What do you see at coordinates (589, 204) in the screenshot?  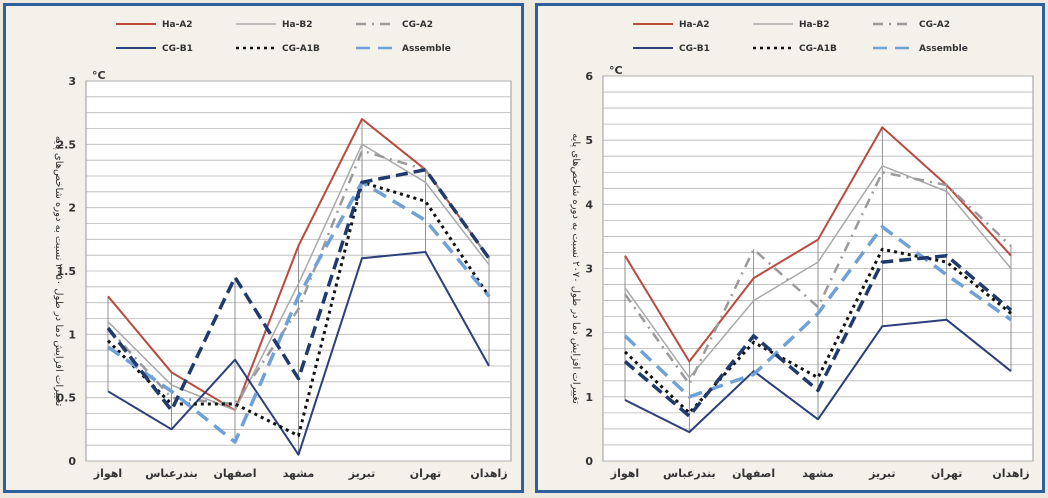 I see `y-tick-label: 4` at bounding box center [589, 204].